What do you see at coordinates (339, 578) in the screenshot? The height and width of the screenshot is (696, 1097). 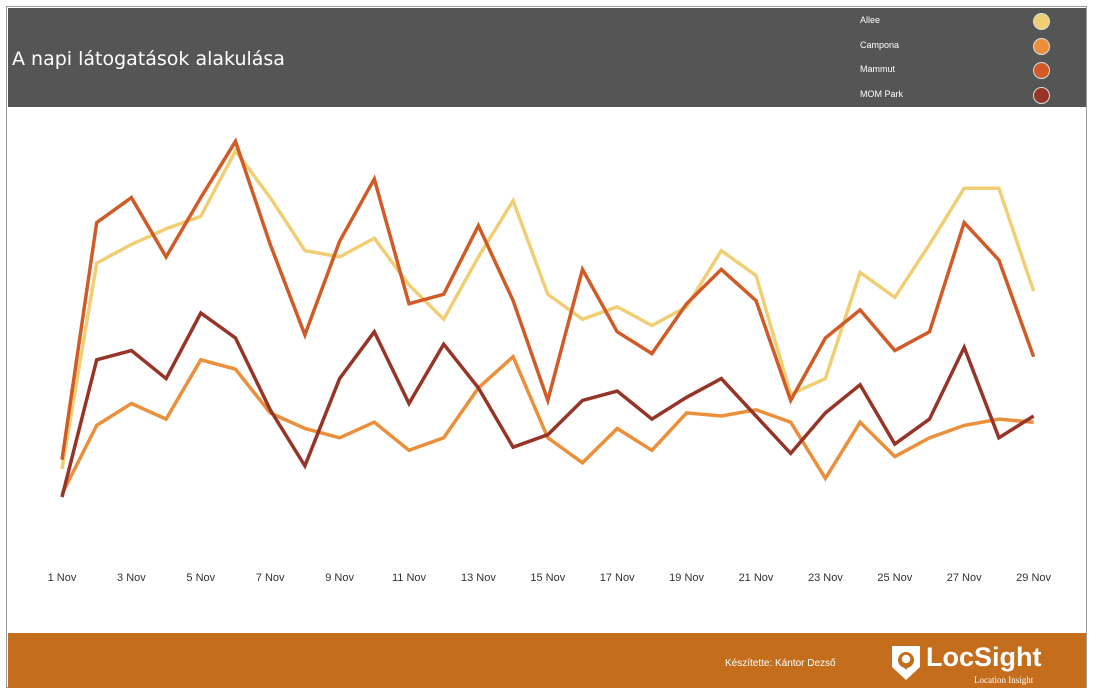 I see `x-tick-label: 9 Nov` at bounding box center [339, 578].